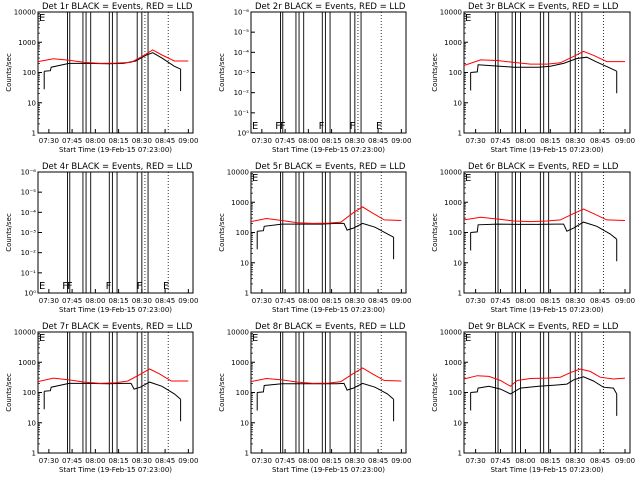  I want to click on y-tick-label: 10⁰, so click(30, 294).